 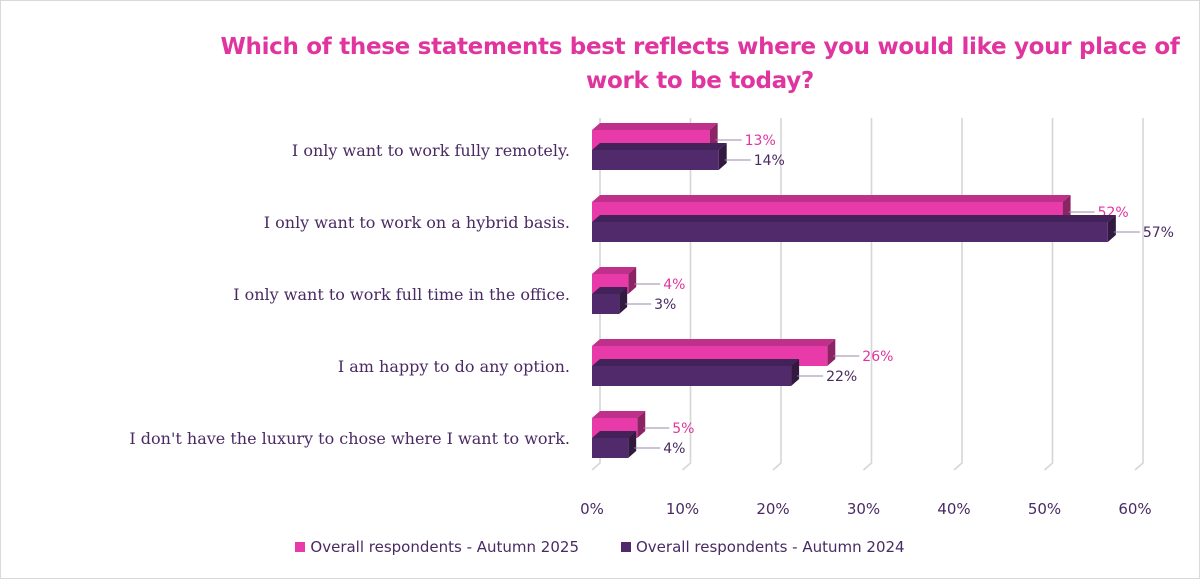 I want to click on data-label: 26%, so click(x=877, y=357).